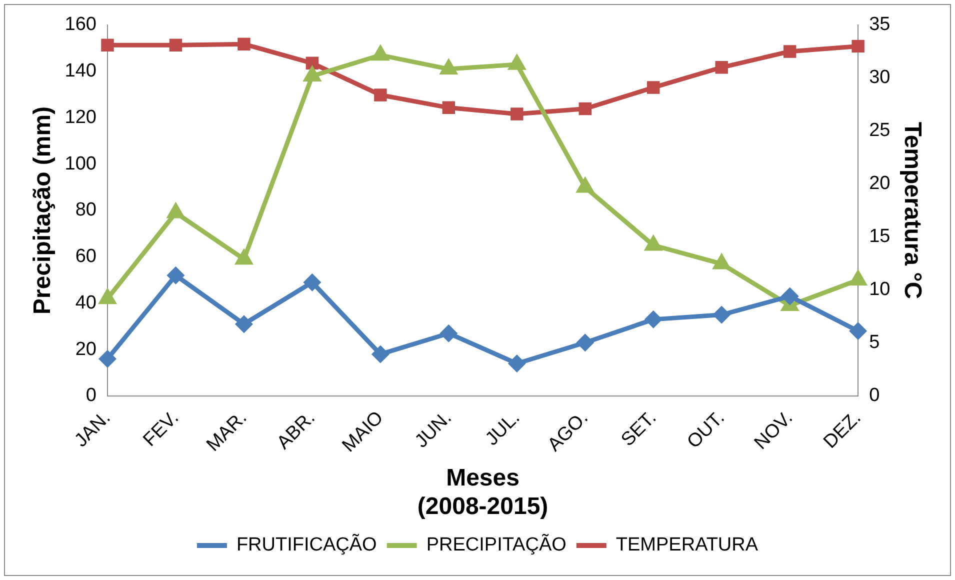 The width and height of the screenshot is (955, 580). Describe the element at coordinates (80, 25) in the screenshot. I see `y-tick-label: 160` at that location.